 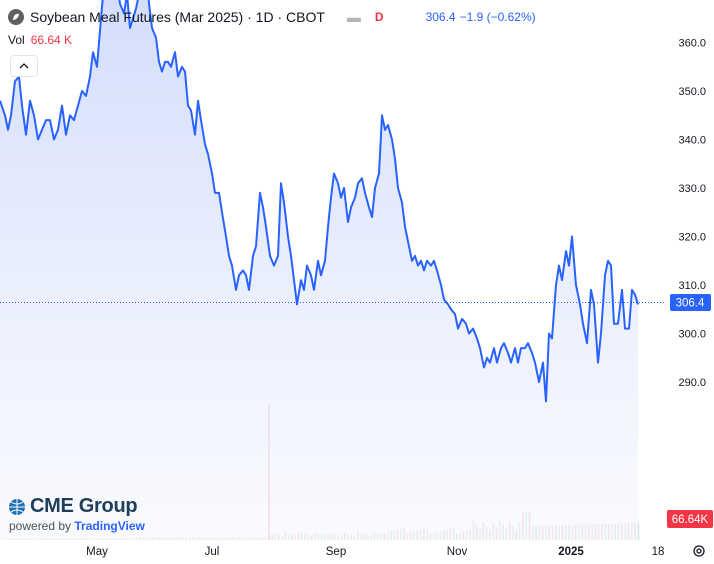 What do you see at coordinates (212, 552) in the screenshot?
I see `x-tick-label: Jul` at bounding box center [212, 552].